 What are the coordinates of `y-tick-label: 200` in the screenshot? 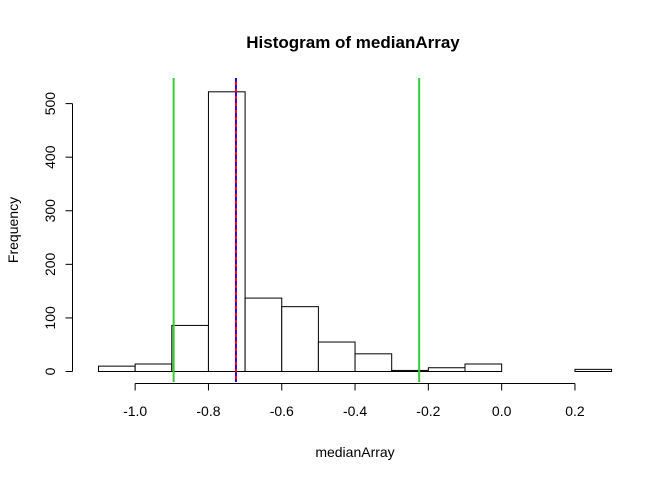 It's located at (50, 264).